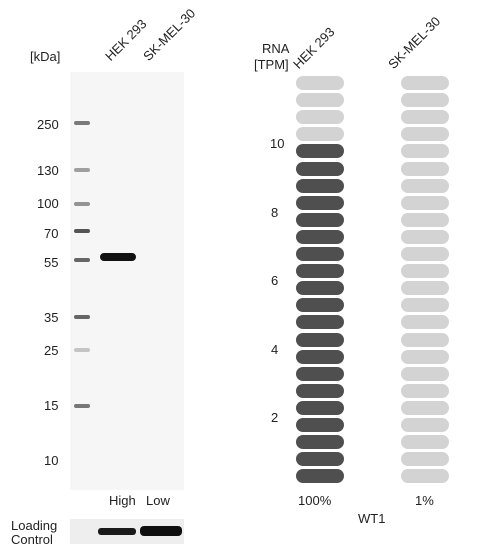 This screenshot has height=547, width=500. Describe the element at coordinates (275, 280) in the screenshot. I see `tpm-tick-6: 6` at that location.